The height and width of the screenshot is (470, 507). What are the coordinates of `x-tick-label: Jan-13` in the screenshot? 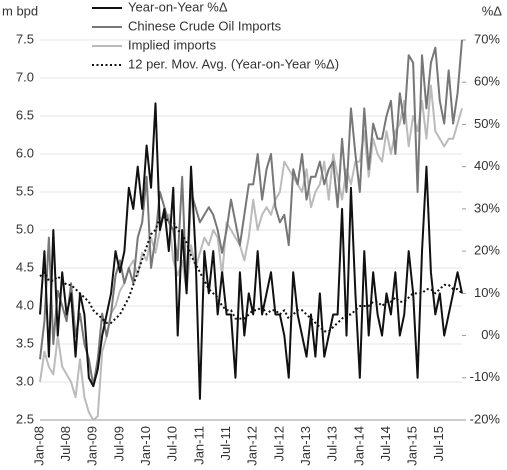 It's located at (305, 446).